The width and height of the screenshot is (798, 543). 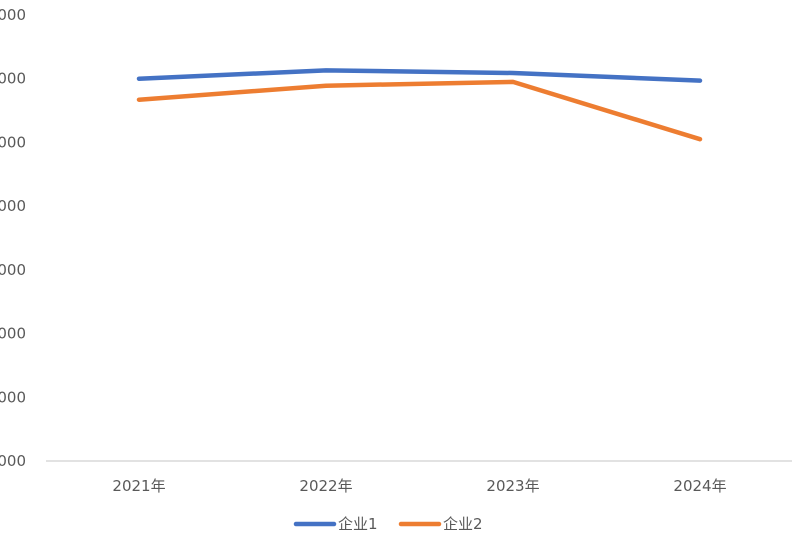 I want to click on x-tick-label: 2021年, so click(x=138, y=486).